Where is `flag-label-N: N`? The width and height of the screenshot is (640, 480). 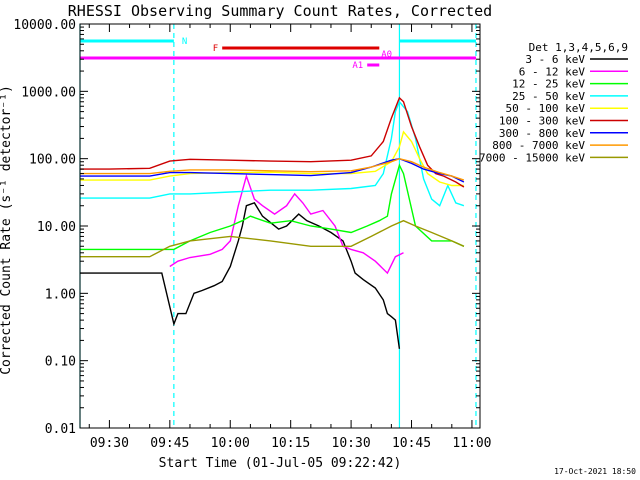 flag-label-N: N is located at coordinates (184, 42).